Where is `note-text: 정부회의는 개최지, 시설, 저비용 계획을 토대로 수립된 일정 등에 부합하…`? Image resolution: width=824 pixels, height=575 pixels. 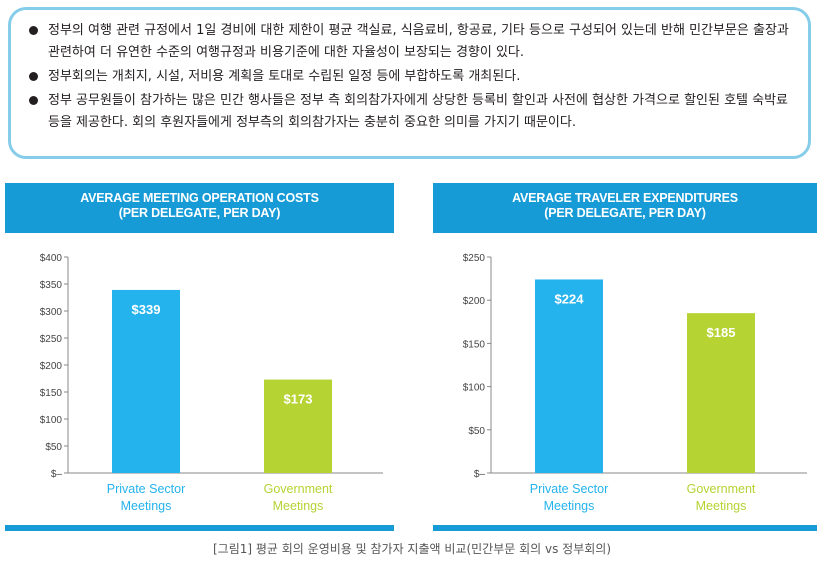
note-text: 정부회의는 개최지, 시설, 저비용 계획을 토대로 수립된 일정 등에 부합하… is located at coordinates (284, 76).